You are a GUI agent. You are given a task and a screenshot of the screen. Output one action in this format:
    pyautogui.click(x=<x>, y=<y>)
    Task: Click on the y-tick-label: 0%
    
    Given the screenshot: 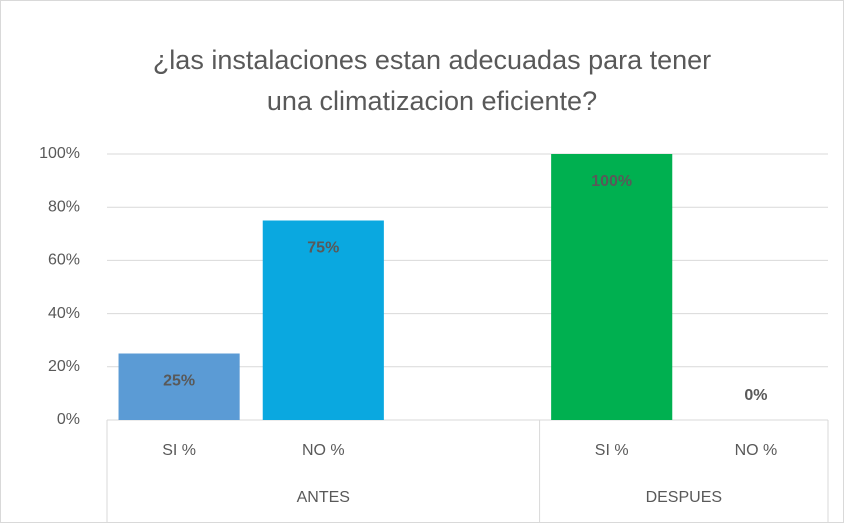 What is the action you would take?
    pyautogui.click(x=68, y=419)
    